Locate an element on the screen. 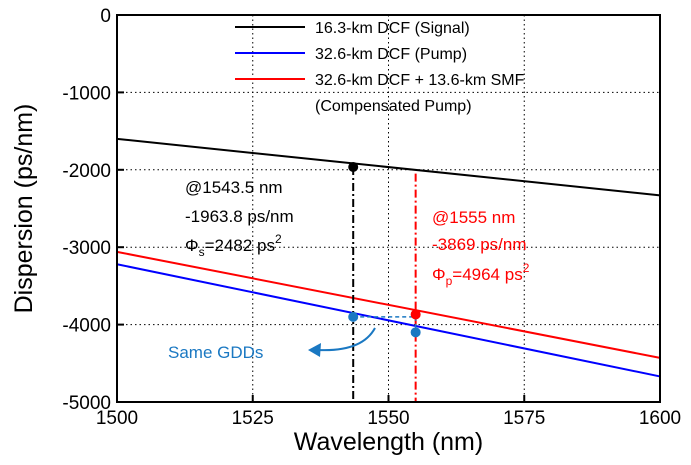  legend-label-pump: 32.6-km DCF (Pump) is located at coordinates (391, 54).